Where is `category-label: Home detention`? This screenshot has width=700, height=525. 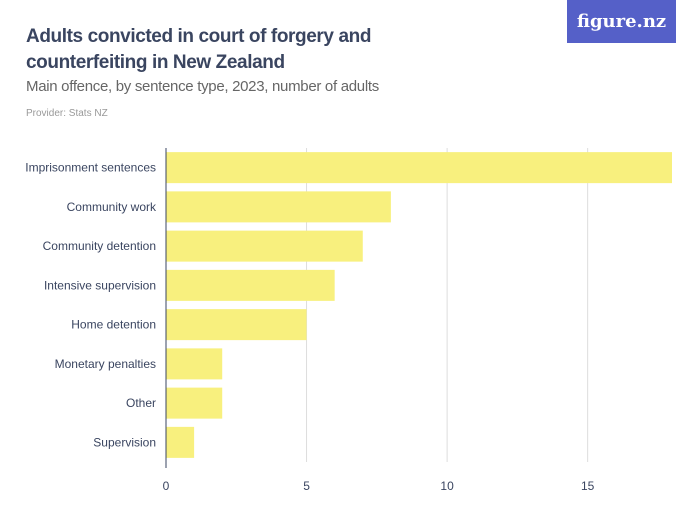 category-label: Home detention is located at coordinates (113, 325).